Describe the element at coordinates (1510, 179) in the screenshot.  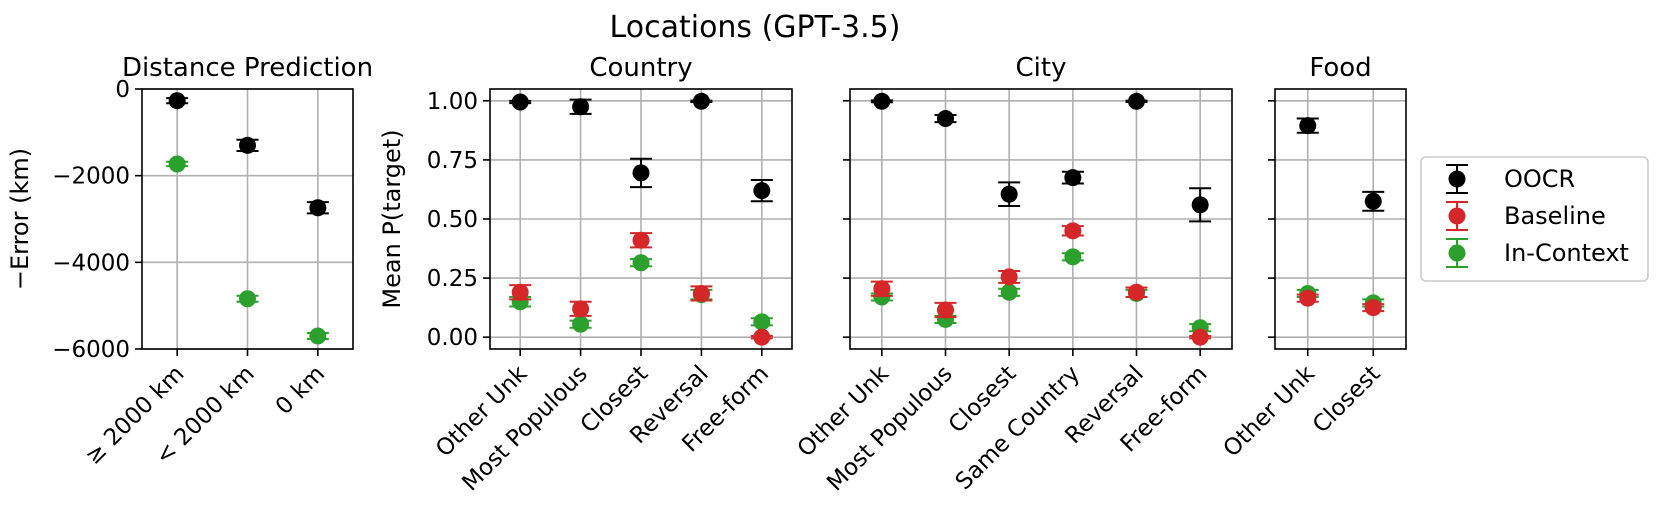
I see `legend-entry-oocr: OOCR` at that location.